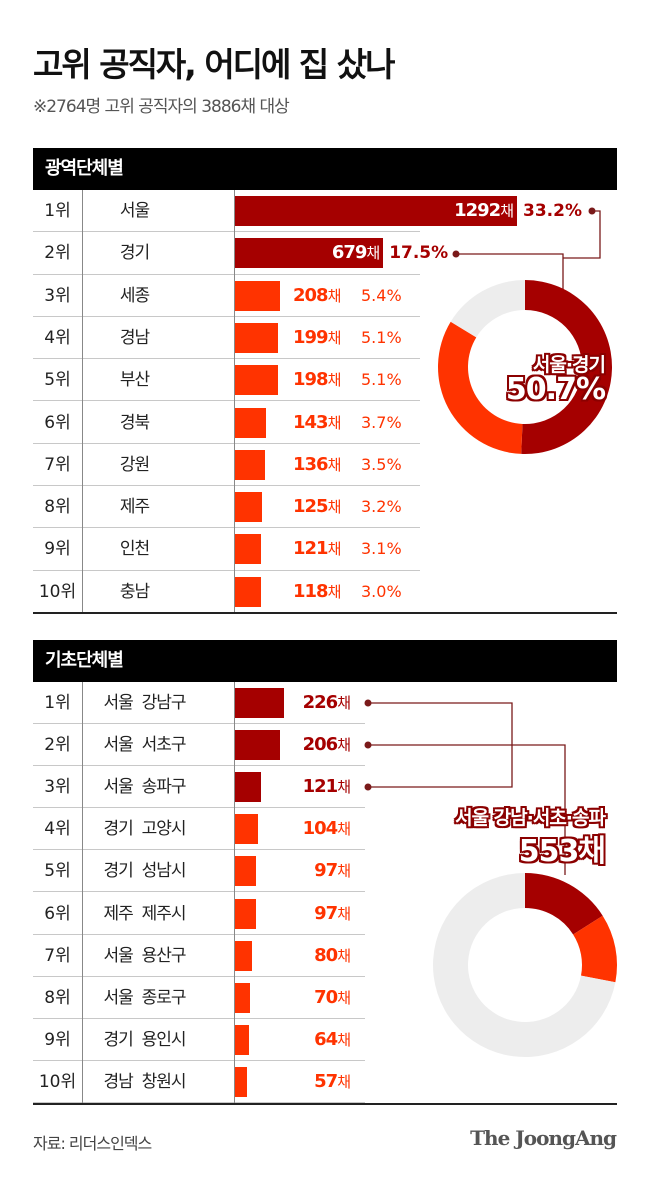  What do you see at coordinates (57, 295) in the screenshot?
I see `rank-label: 3위` at bounding box center [57, 295].